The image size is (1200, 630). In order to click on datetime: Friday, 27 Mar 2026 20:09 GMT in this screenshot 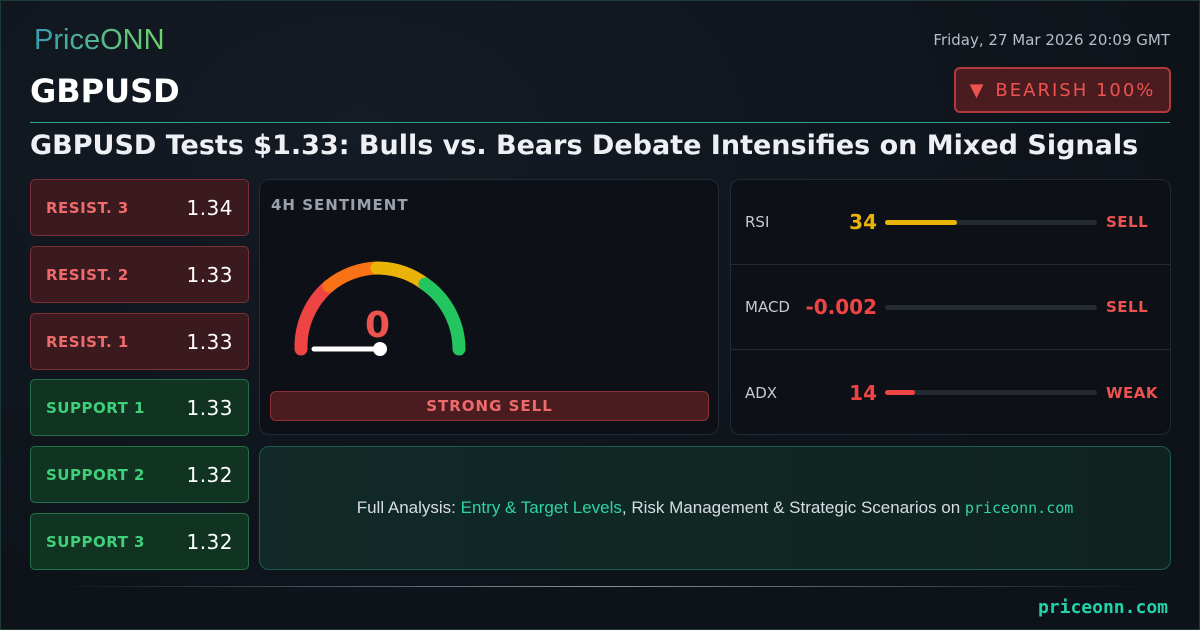, I will do `click(1051, 40)`.